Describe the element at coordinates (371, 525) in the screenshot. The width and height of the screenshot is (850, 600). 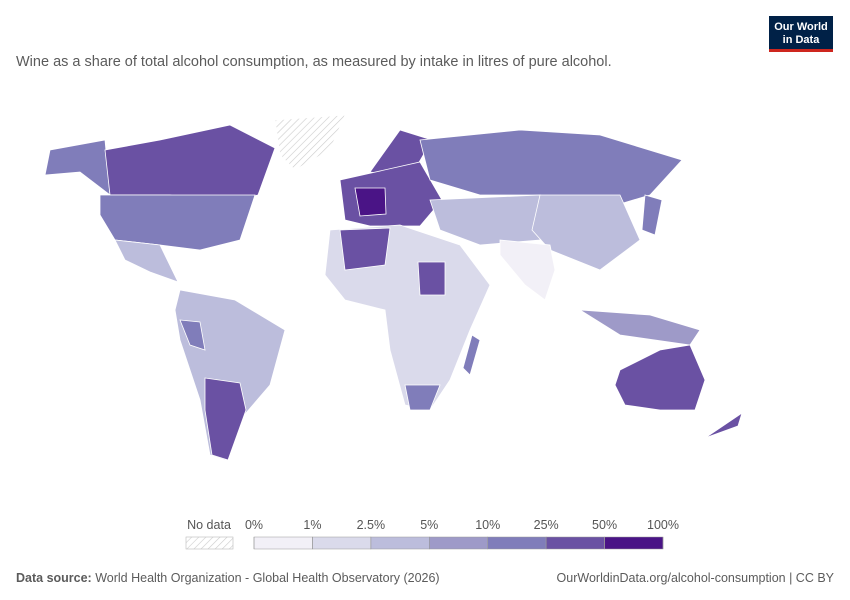
I see `legend-label: 2.5%` at that location.